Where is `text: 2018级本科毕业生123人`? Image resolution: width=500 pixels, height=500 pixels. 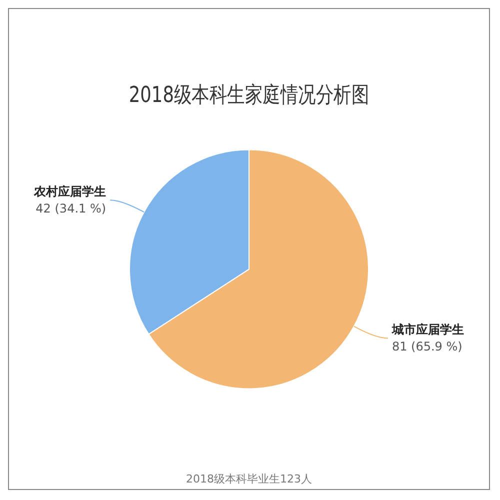
text: 2018级本科毕业生123人 is located at coordinates (249, 479).